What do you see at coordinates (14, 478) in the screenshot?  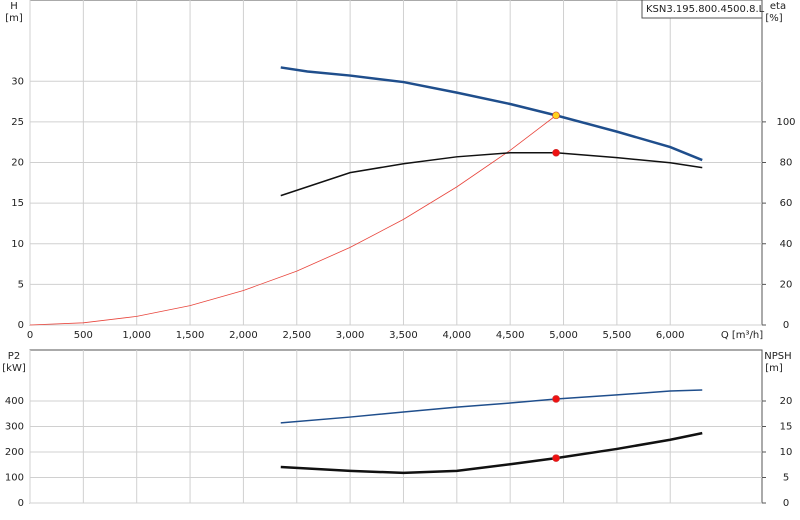 I see `y-tick-label: 100` at bounding box center [14, 478].